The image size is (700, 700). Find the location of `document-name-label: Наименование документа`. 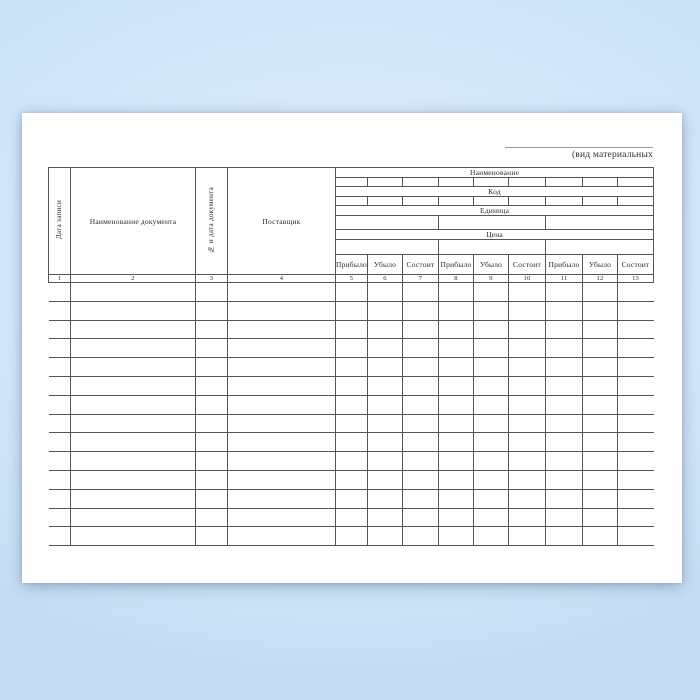

document-name-label: Наименование документа is located at coordinates (133, 221).